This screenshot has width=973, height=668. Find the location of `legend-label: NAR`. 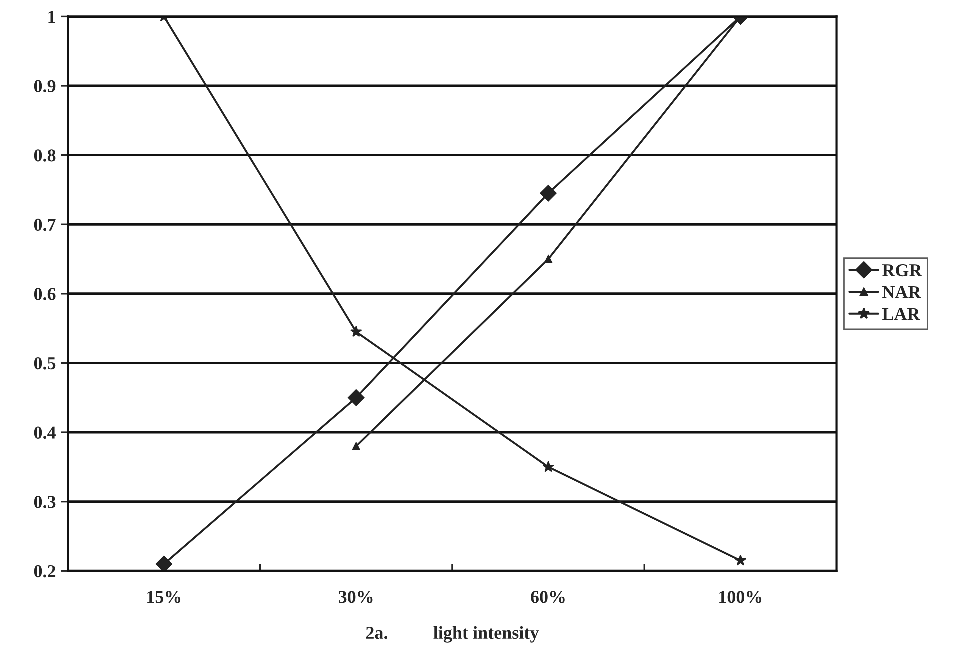

legend-label: NAR is located at coordinates (902, 292).